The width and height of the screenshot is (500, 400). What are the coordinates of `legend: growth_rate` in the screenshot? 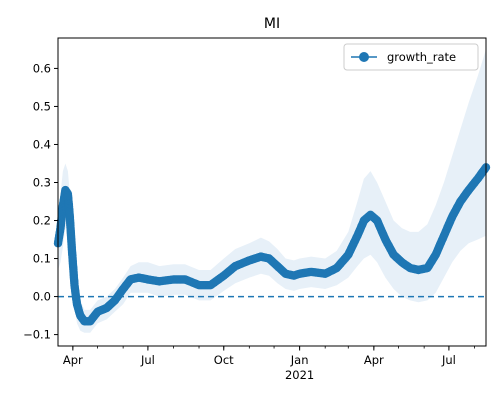 It's located at (411, 57).